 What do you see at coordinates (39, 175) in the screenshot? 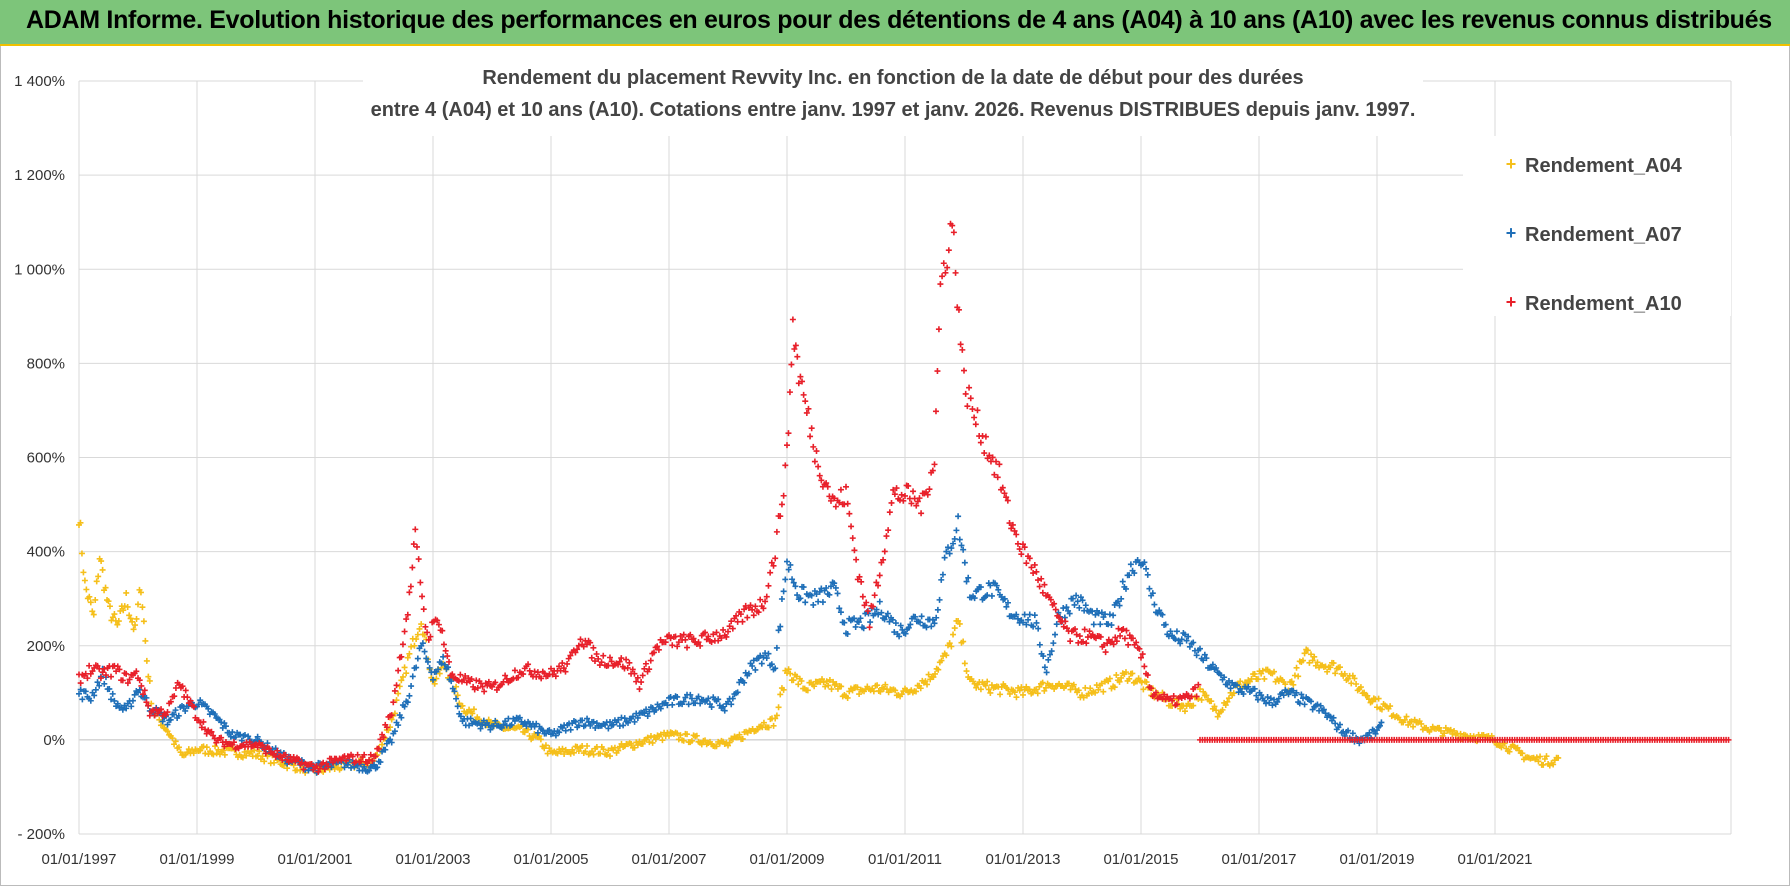
I see `y-tick-label: 1 200%` at bounding box center [39, 175].